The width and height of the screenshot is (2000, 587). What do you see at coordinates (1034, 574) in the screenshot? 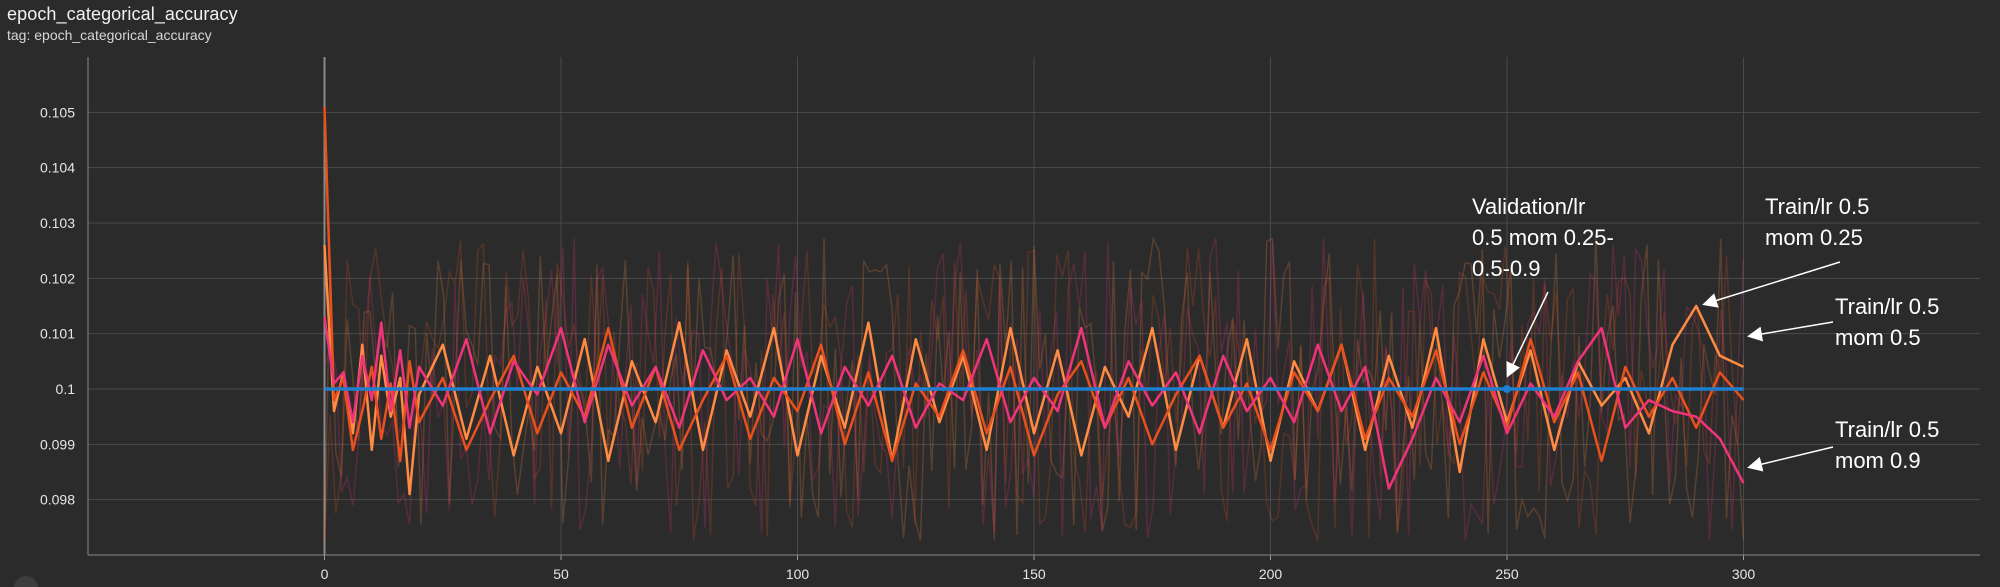
I see `x-tick-label: 150` at bounding box center [1034, 574].